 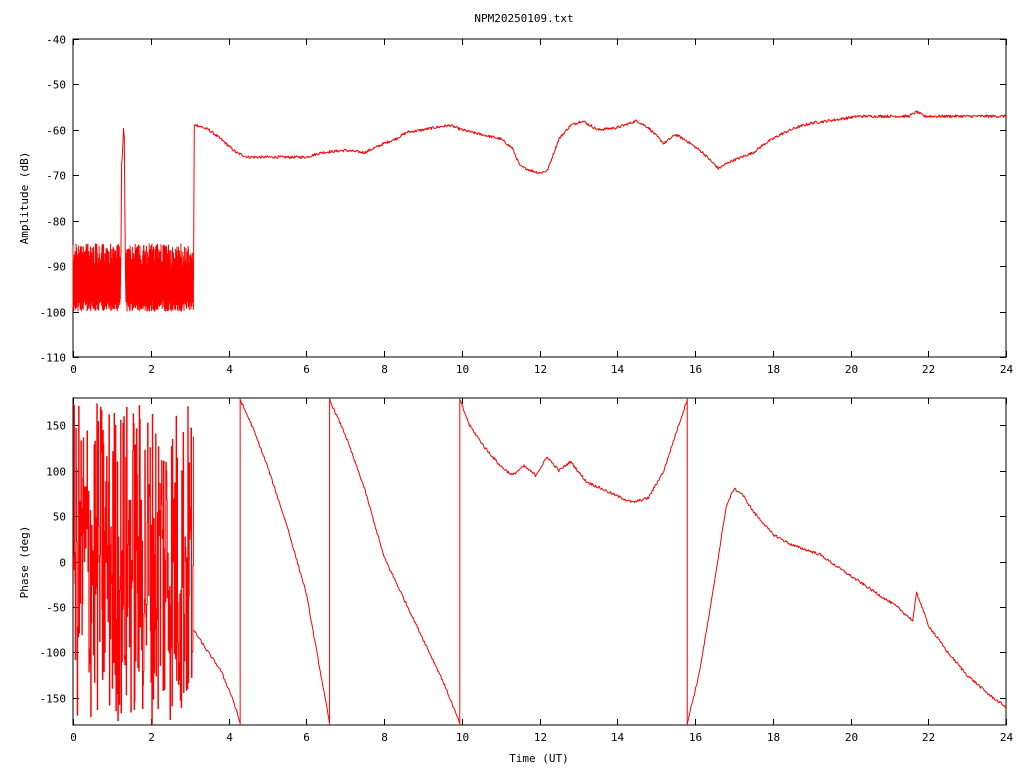 What do you see at coordinates (56, 267) in the screenshot?
I see `amplitude-y-tick-label: -90` at bounding box center [56, 267].